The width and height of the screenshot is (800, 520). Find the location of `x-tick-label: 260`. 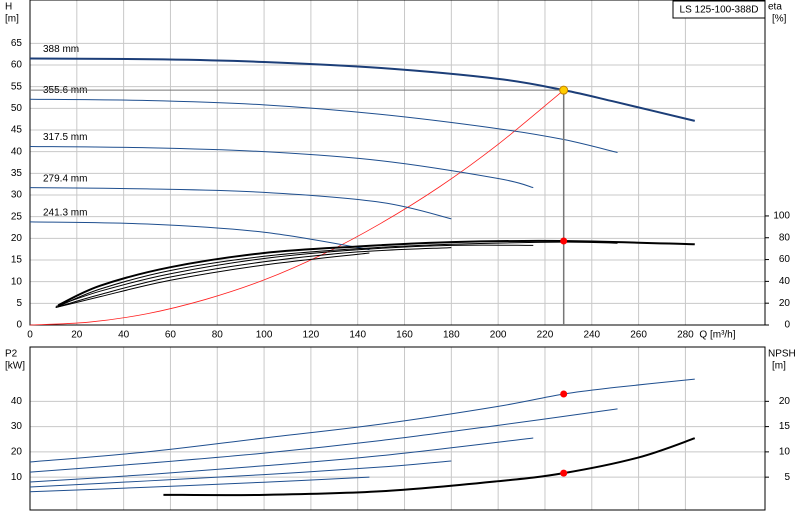

x-tick-label: 260 is located at coordinates (638, 335).